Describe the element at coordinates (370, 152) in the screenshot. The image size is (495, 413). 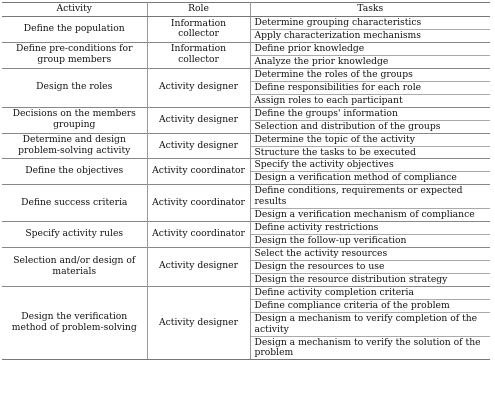
I see `task-item: Structure the tasks to be executed` at that location.